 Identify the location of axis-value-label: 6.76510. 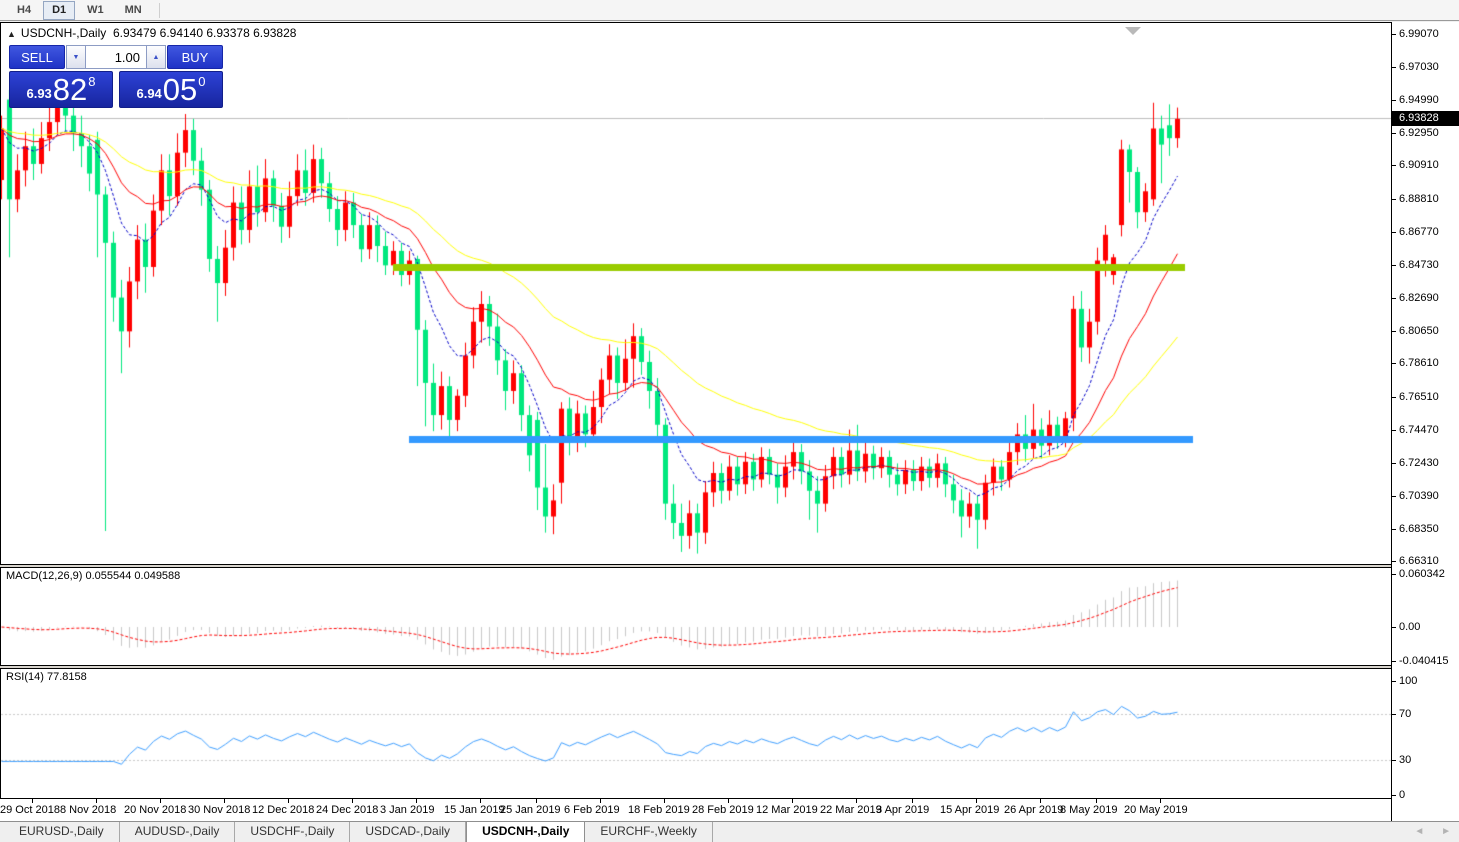
(1419, 397).